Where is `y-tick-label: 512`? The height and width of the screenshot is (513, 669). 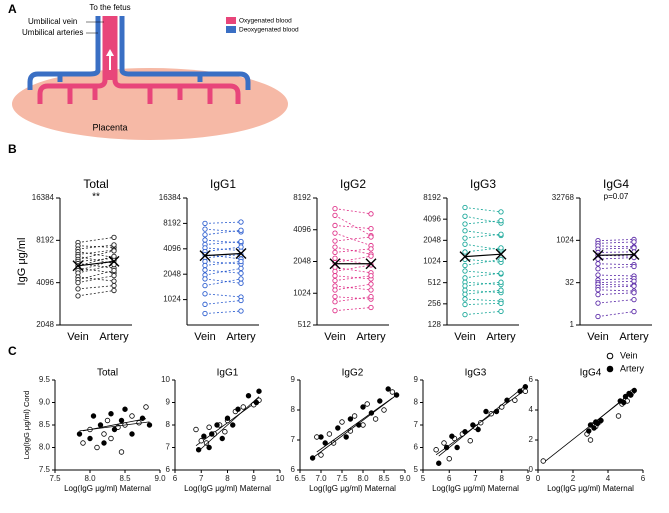 y-tick-label: 512 is located at coordinates (435, 282).